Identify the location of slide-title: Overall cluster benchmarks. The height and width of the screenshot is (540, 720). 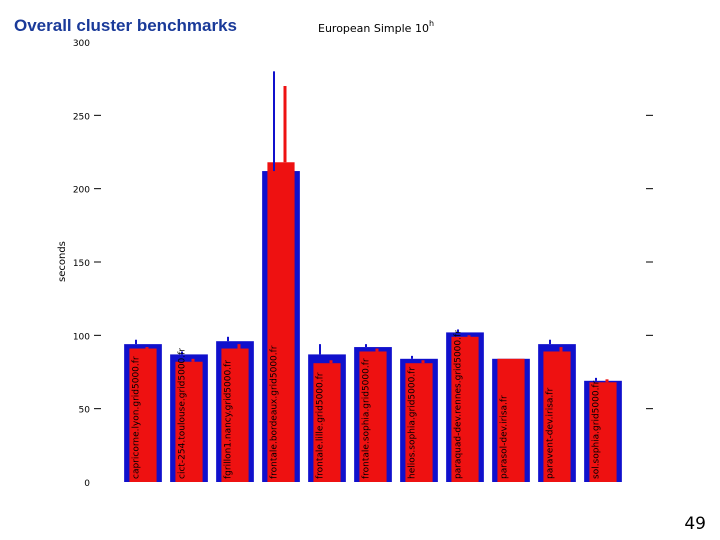
(126, 25).